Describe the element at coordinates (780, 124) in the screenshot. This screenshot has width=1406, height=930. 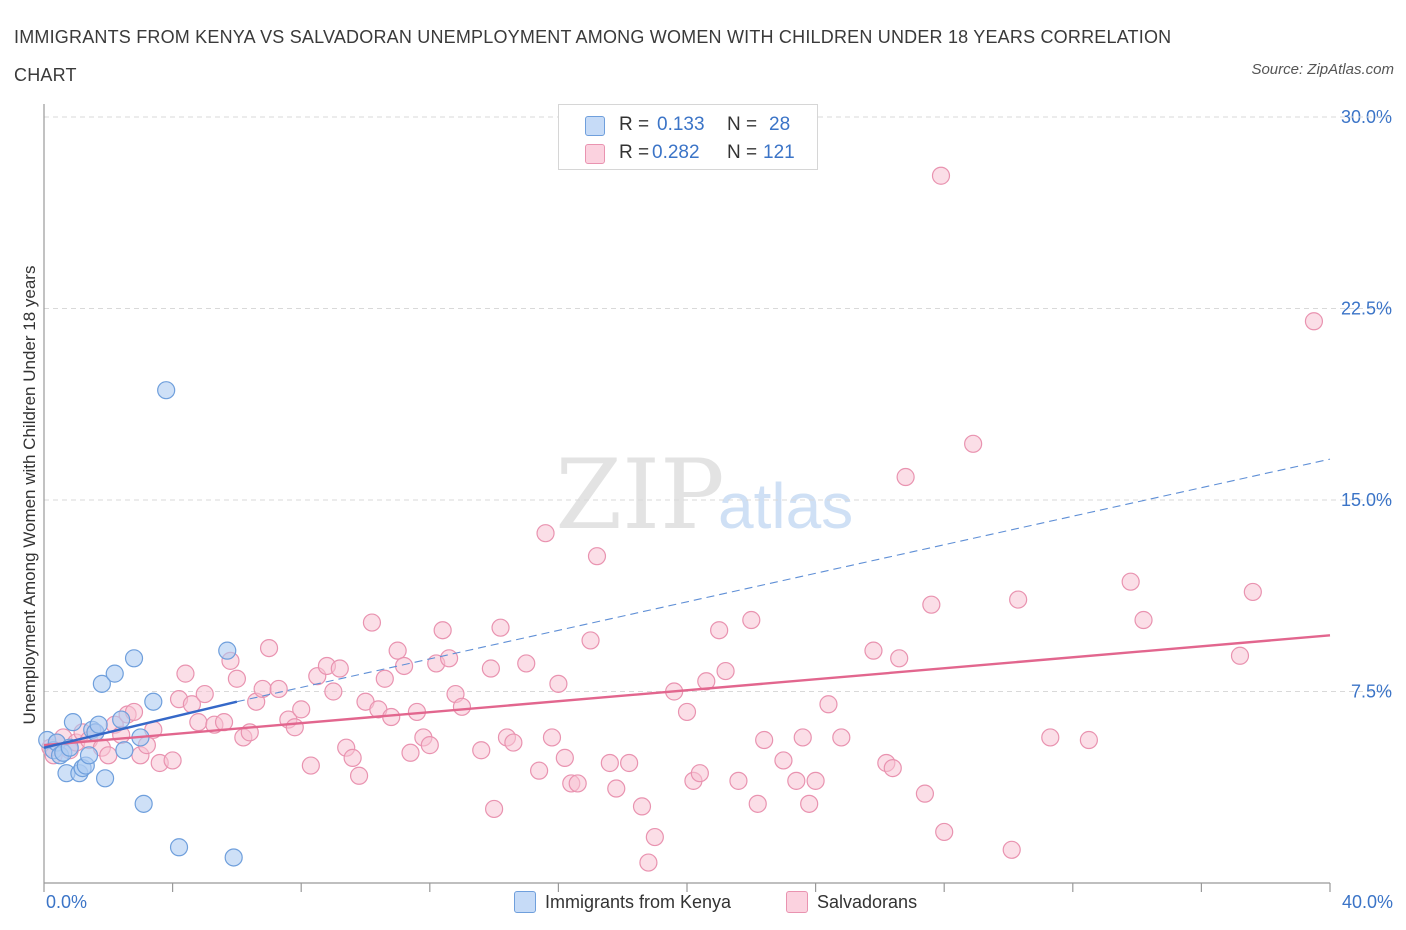
I see `n-value: 28` at that location.